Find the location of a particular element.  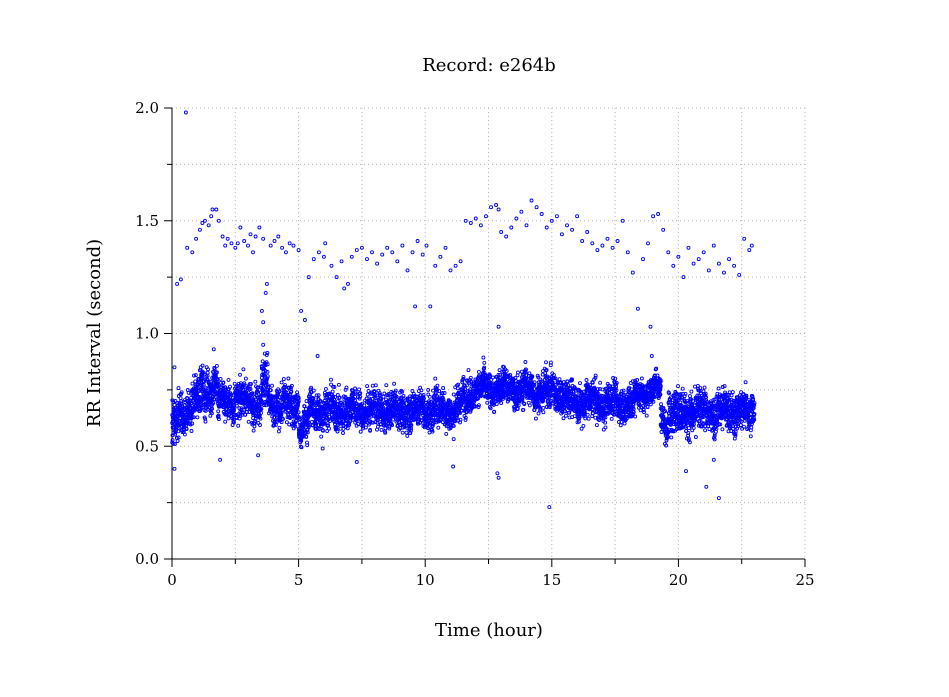

y-tick-label: 1.0 is located at coordinates (147, 334).